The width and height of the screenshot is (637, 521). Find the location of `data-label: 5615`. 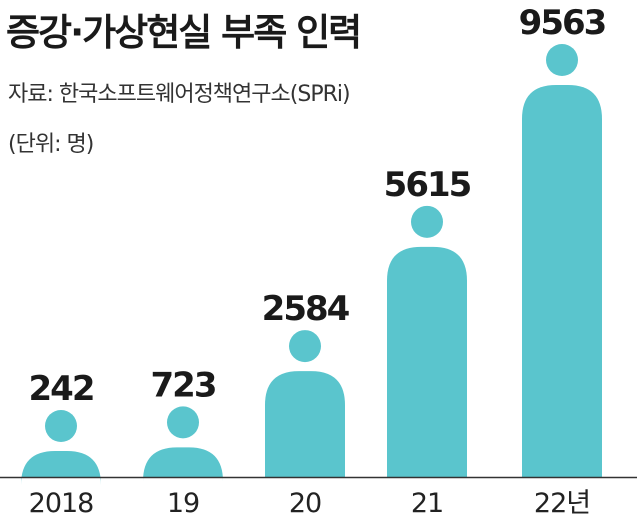

data-label: 5615 is located at coordinates (427, 185).